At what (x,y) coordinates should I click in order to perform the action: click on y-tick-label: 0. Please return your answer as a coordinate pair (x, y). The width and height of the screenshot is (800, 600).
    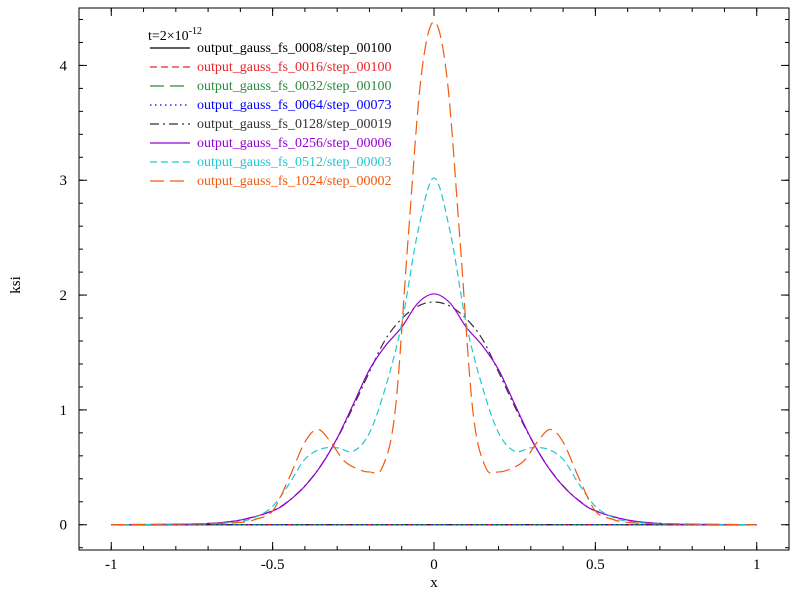
    Looking at the image, I should click on (64, 526).